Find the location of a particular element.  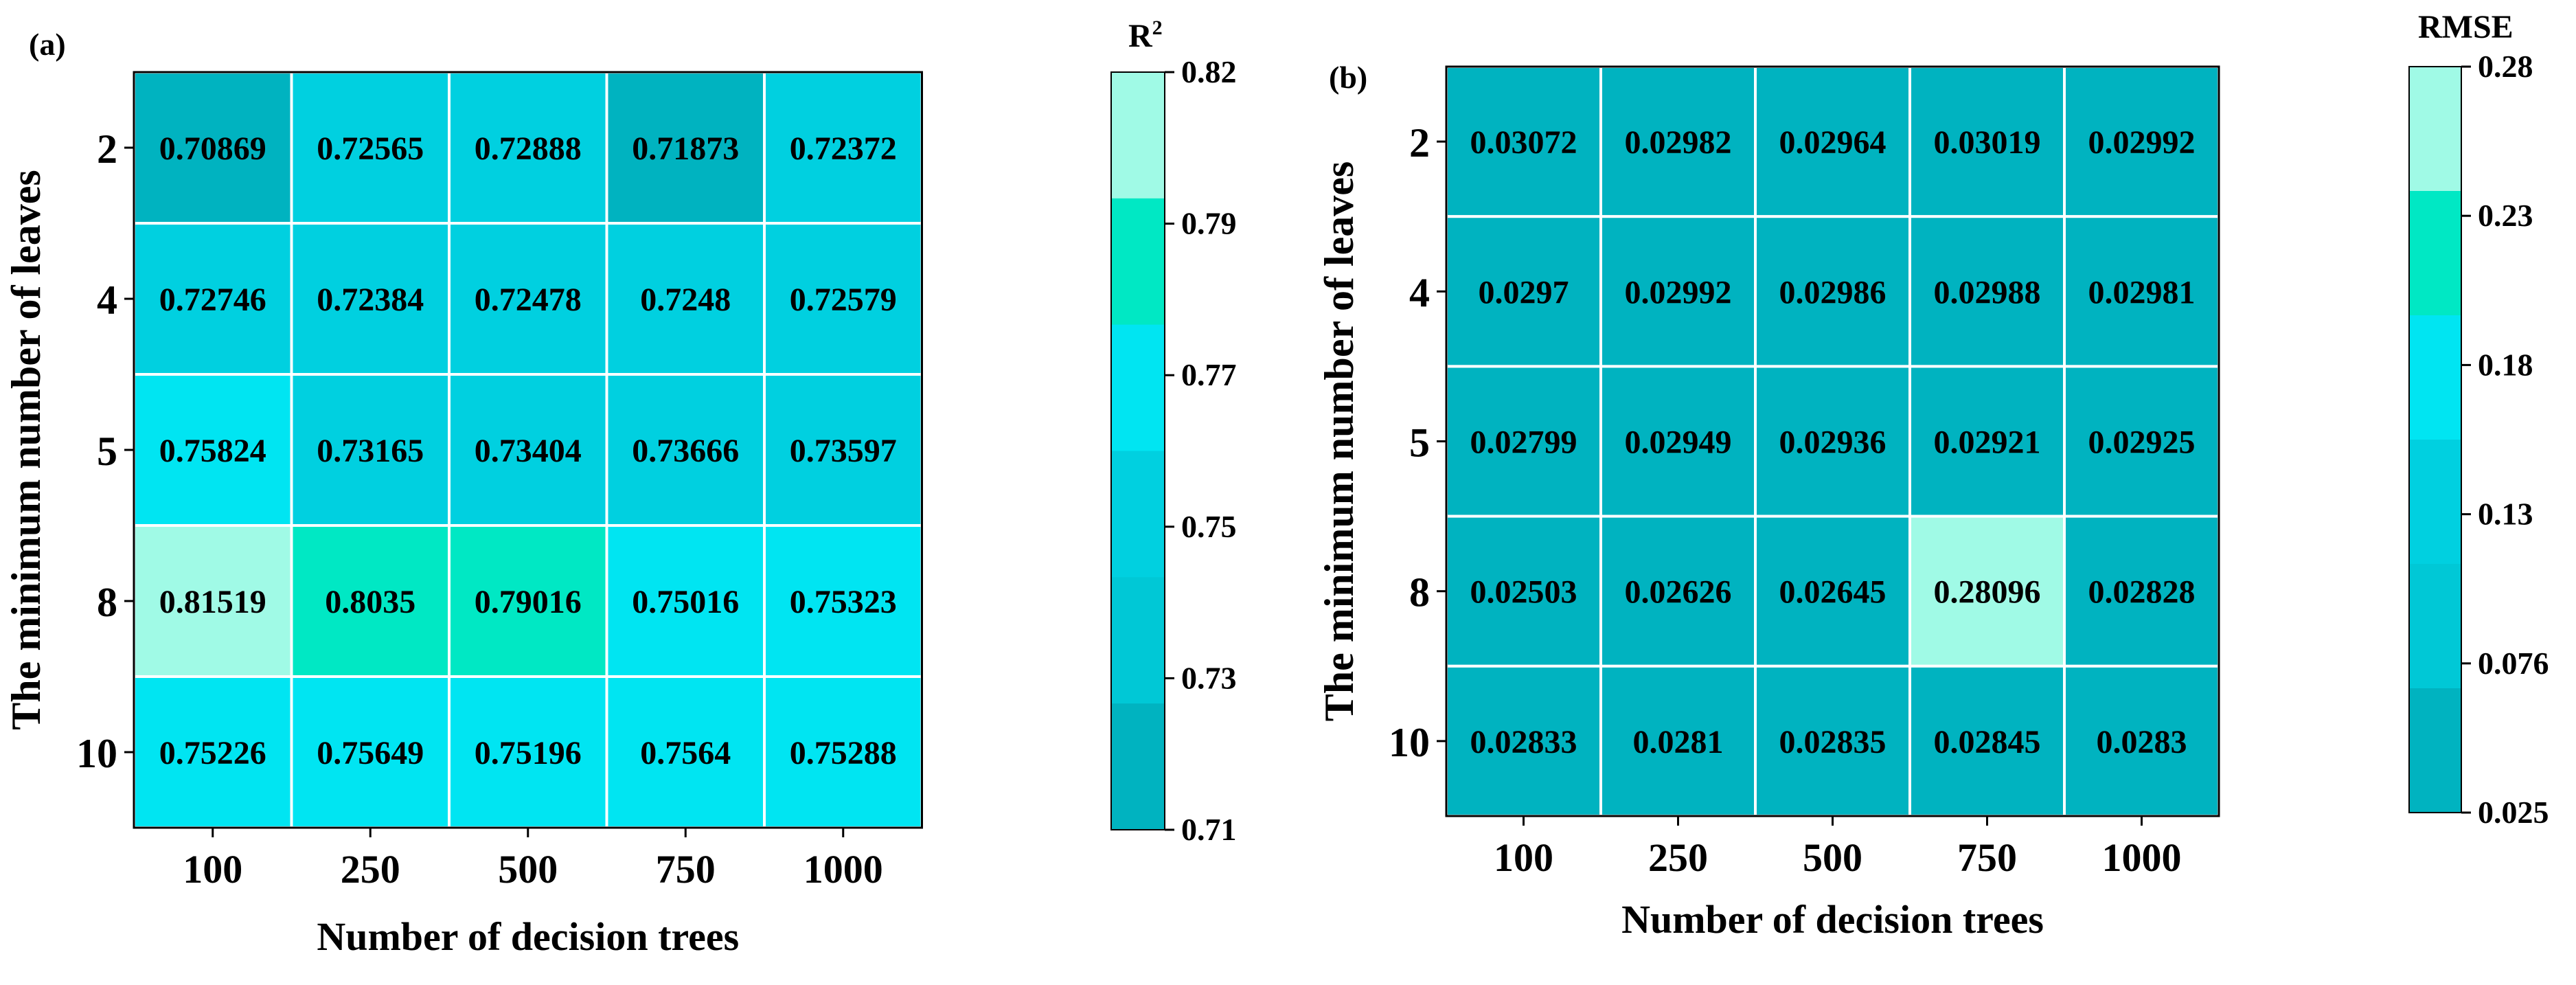

x-tick-label: 250 is located at coordinates (370, 869).